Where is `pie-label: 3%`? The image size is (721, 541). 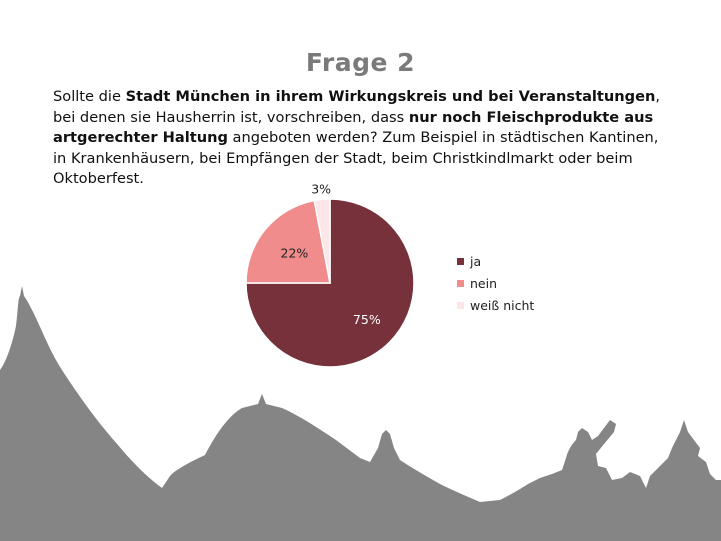 pie-label: 3% is located at coordinates (321, 188).